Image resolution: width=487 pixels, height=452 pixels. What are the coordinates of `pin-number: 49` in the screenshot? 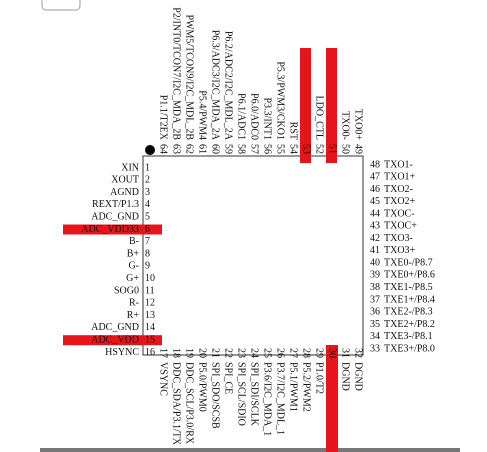 It's located at (358, 149).